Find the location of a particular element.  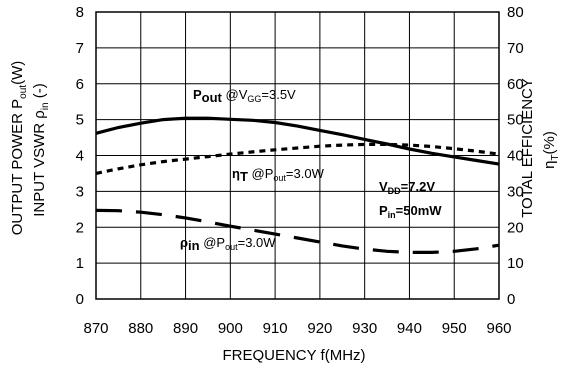

y-right-tick-label: 60 is located at coordinates (515, 84).